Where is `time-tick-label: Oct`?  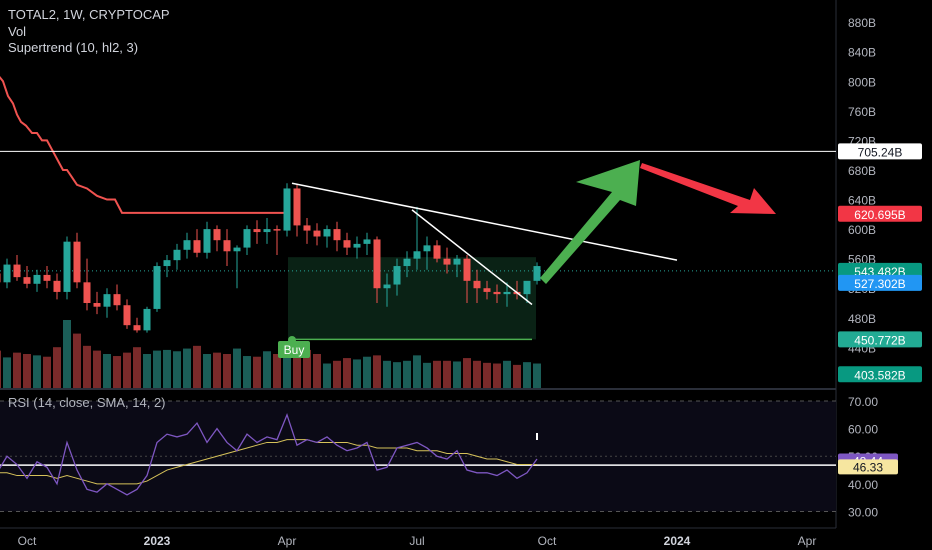
time-tick-label: Oct is located at coordinates (547, 541).